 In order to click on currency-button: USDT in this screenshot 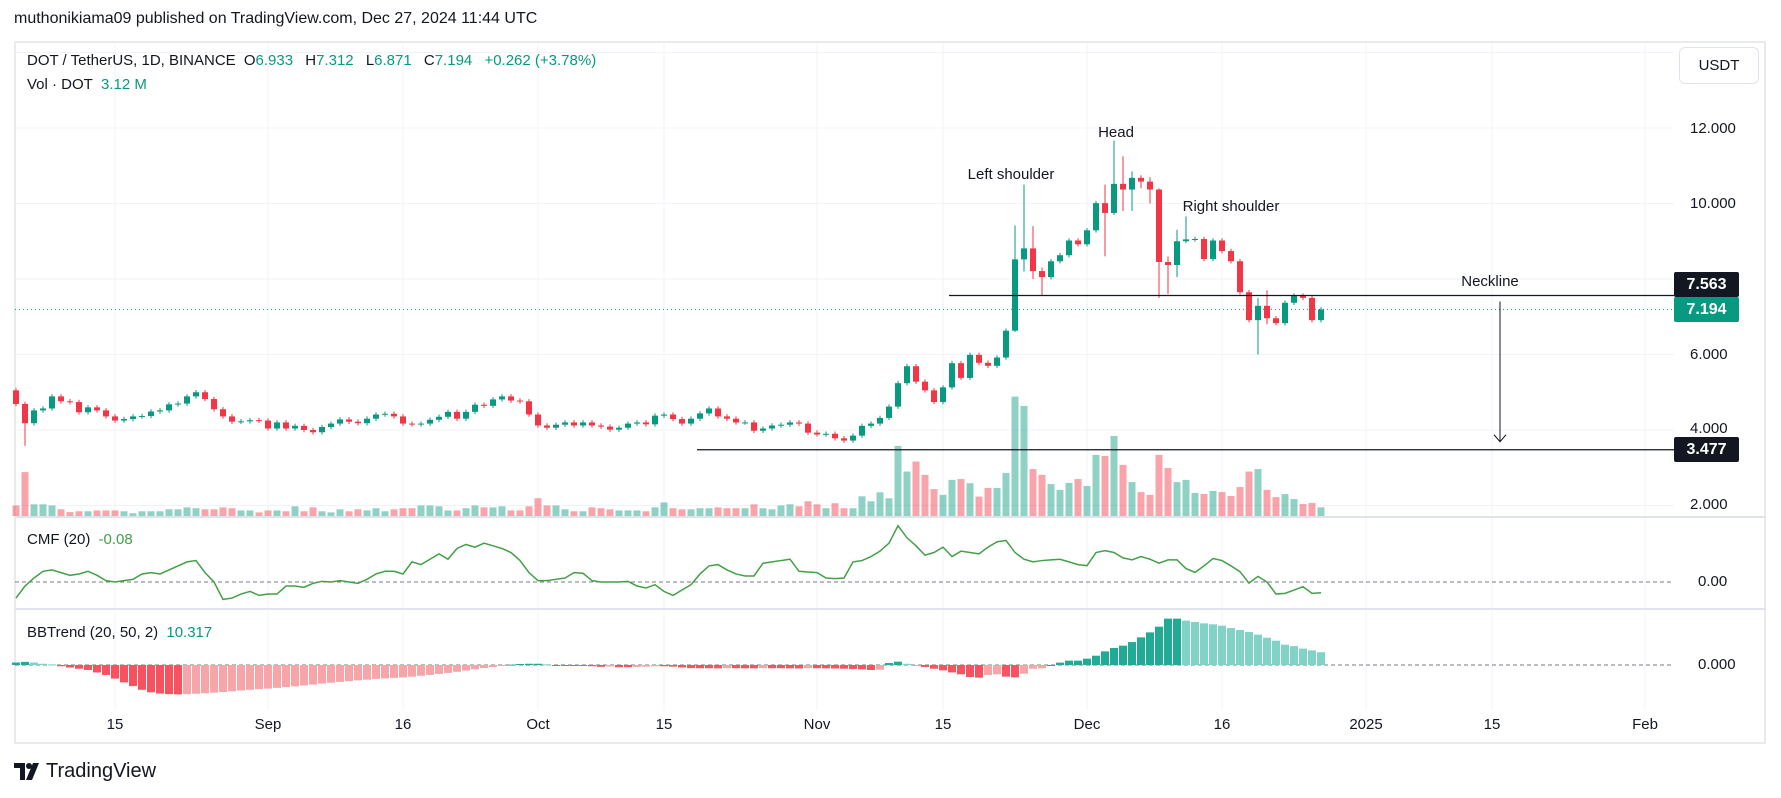, I will do `click(1719, 65)`.